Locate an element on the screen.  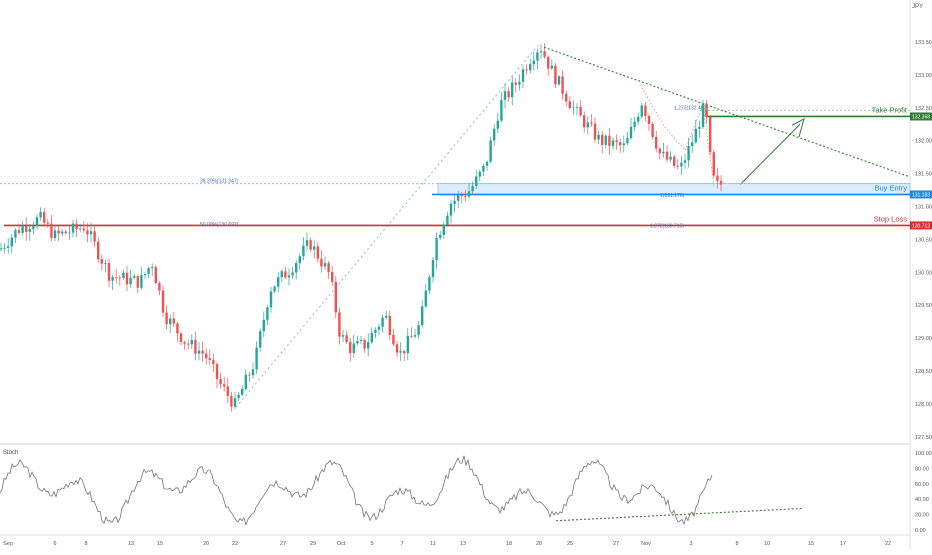
stoch-tick-label: 80.00 is located at coordinates (922, 469).